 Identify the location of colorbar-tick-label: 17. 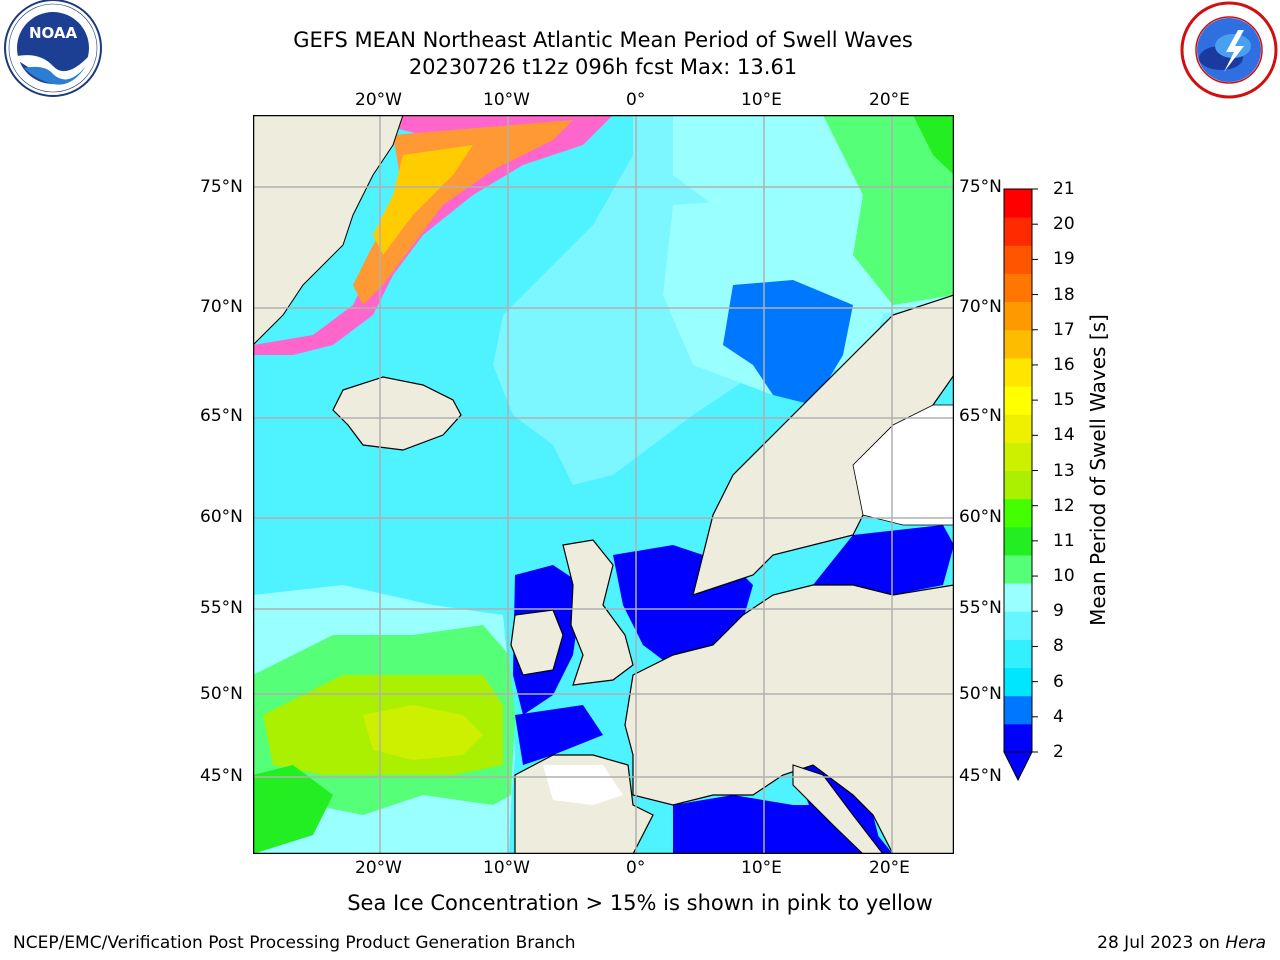
(1064, 329).